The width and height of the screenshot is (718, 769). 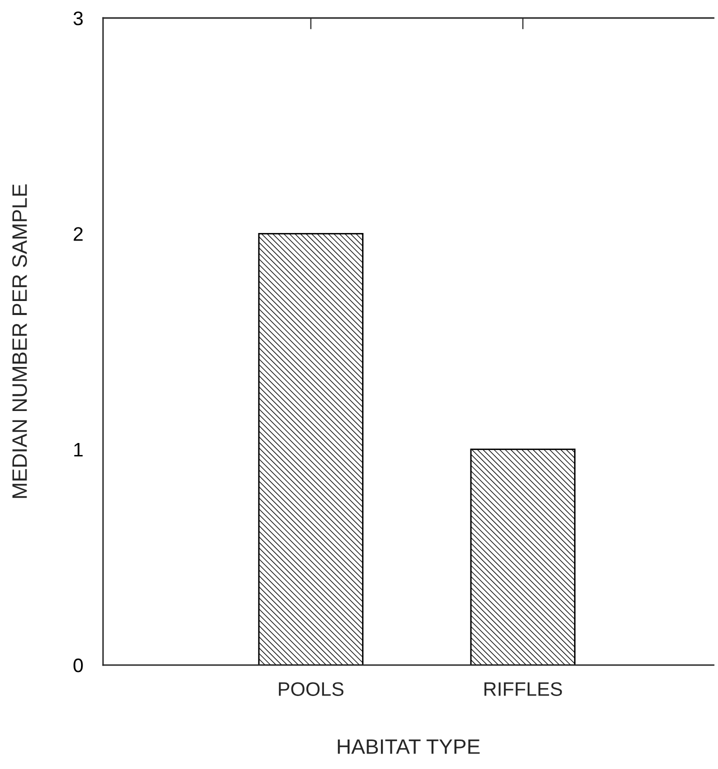 I want to click on y-axis-title: MEDIAN NUMBER PER SAMPLE, so click(x=19, y=341).